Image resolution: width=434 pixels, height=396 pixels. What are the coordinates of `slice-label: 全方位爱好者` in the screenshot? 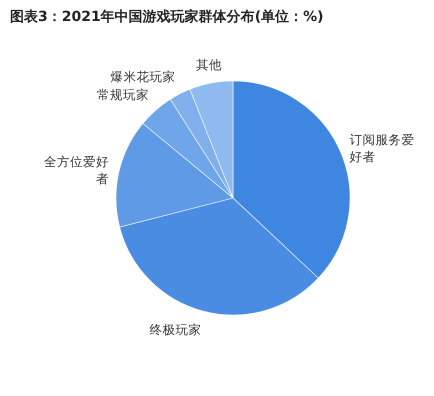 It's located at (76, 170).